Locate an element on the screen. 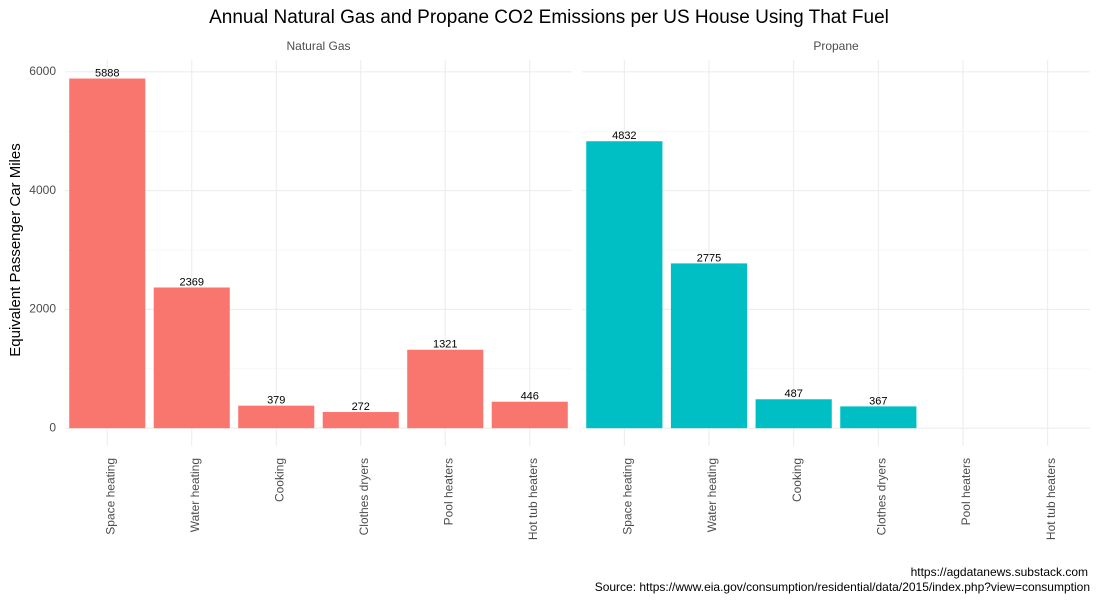 Image resolution: width=1099 pixels, height=602 pixels. data-label: 2369 is located at coordinates (192, 282).